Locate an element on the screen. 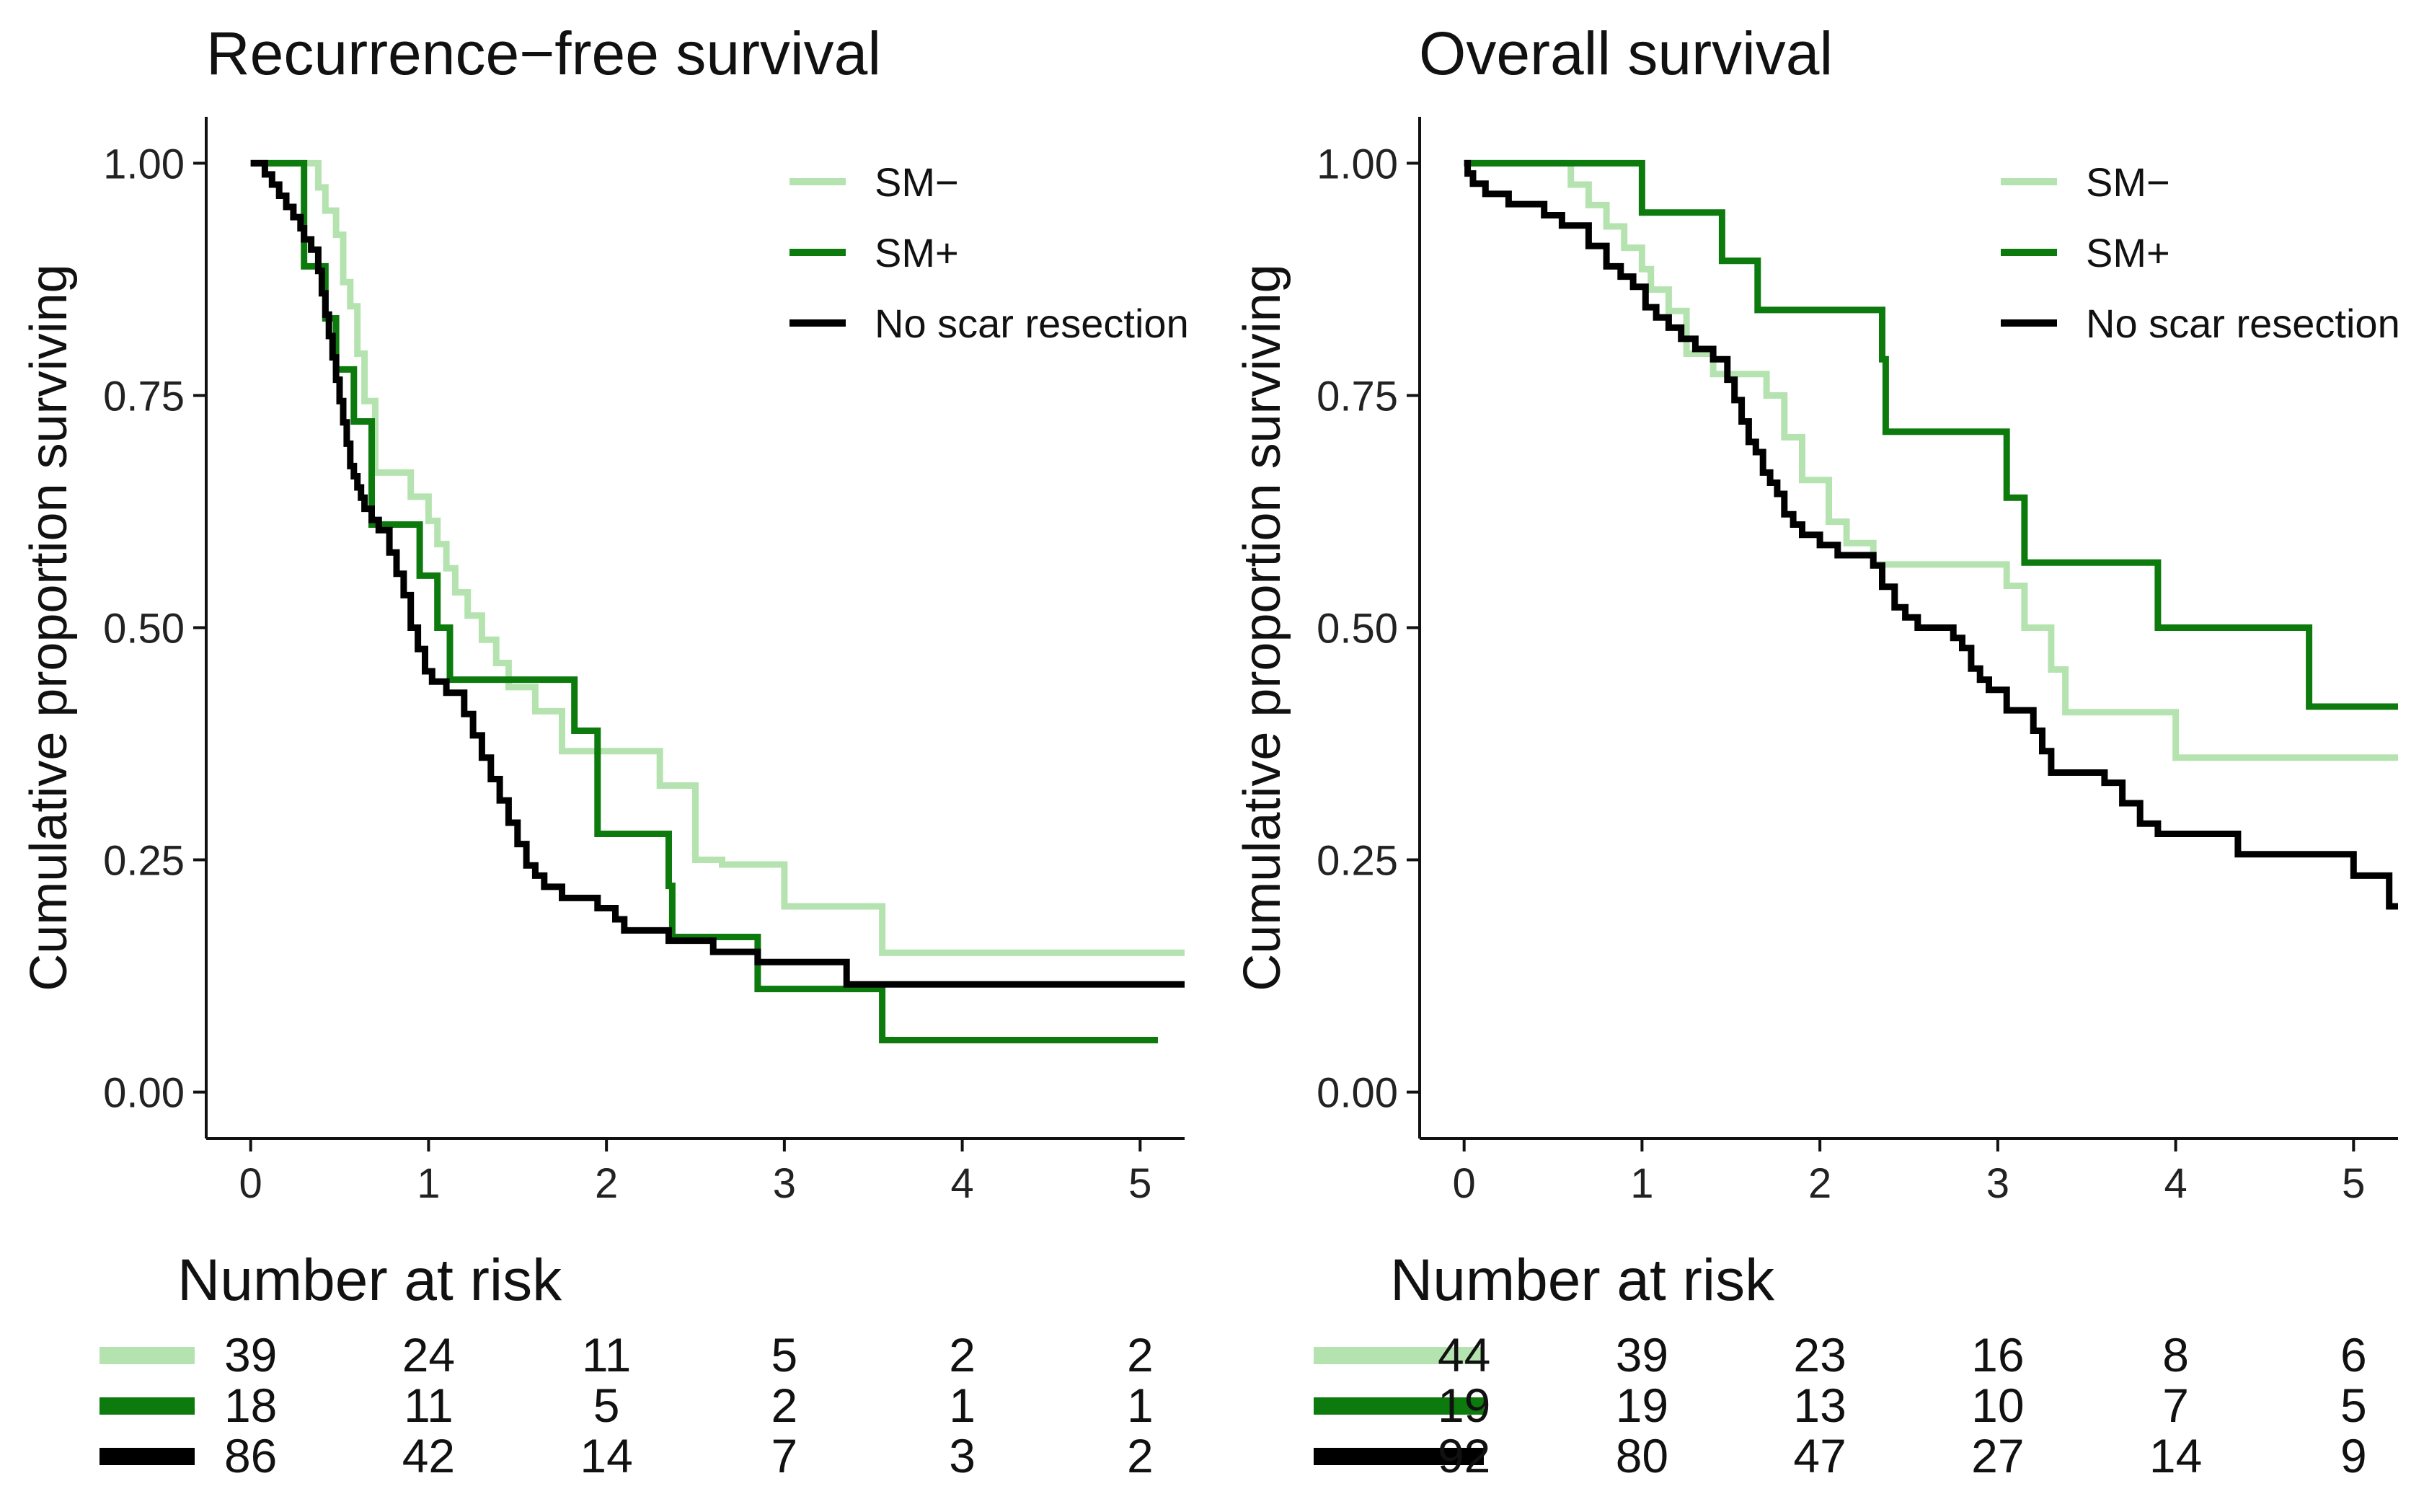  risk-value: 24 is located at coordinates (428, 1354).